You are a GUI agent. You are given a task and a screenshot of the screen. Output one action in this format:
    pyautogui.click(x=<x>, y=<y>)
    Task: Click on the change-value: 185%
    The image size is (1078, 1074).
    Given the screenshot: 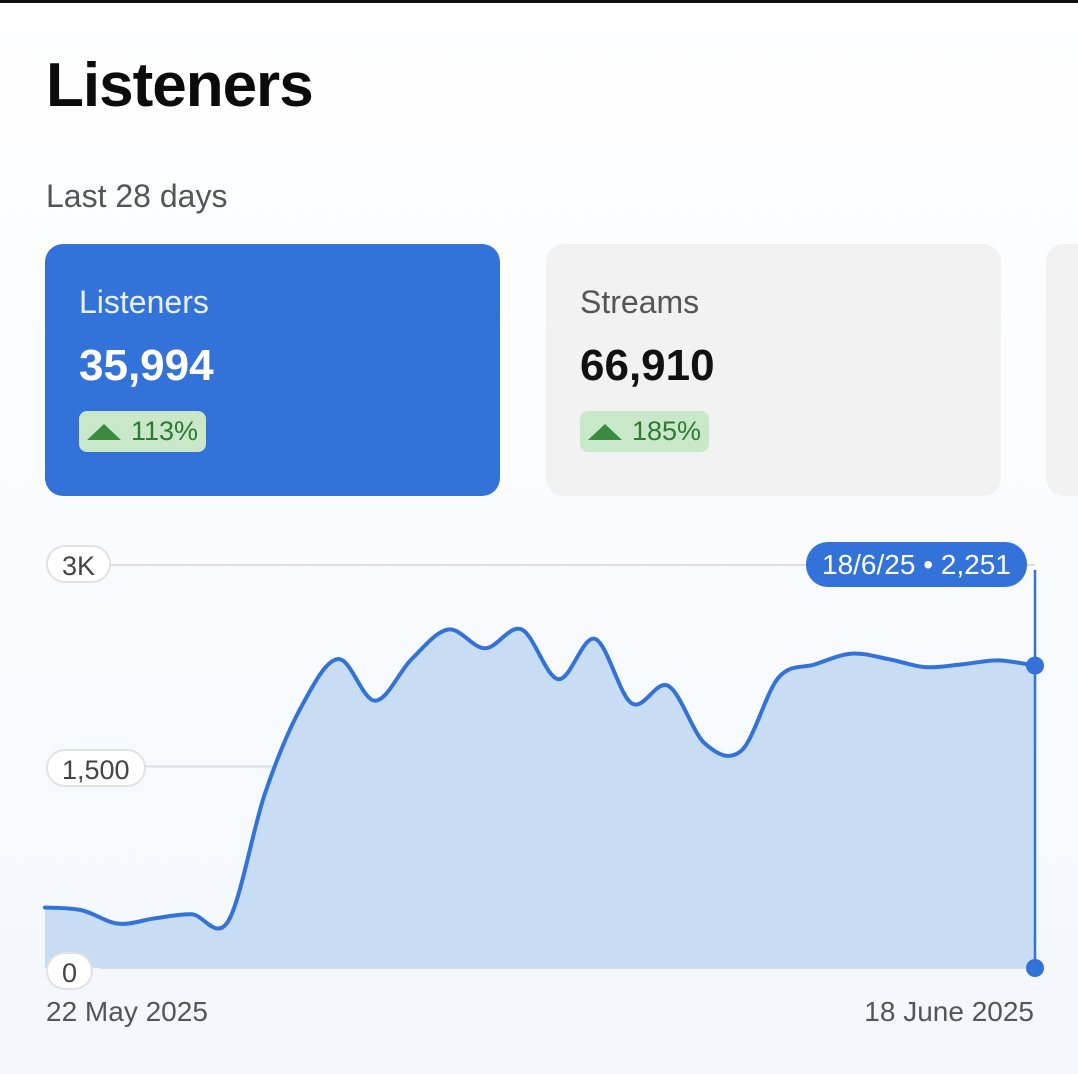 What is the action you would take?
    pyautogui.click(x=667, y=431)
    